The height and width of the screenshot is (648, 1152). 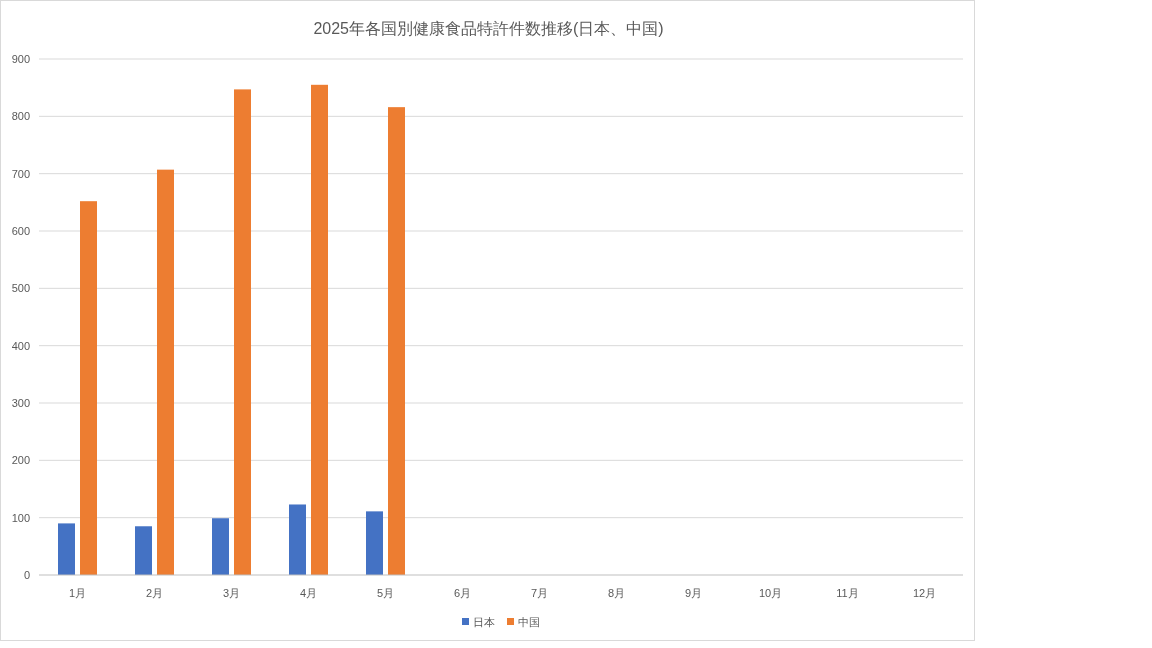 I want to click on y-tick-label: 900, so click(x=20, y=59).